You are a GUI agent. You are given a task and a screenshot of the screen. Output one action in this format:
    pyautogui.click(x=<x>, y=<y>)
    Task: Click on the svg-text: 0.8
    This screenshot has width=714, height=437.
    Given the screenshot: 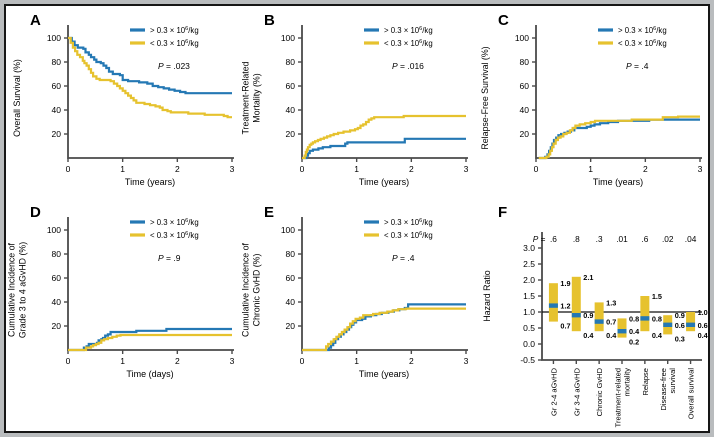 What is the action you would take?
    pyautogui.click(x=657, y=318)
    